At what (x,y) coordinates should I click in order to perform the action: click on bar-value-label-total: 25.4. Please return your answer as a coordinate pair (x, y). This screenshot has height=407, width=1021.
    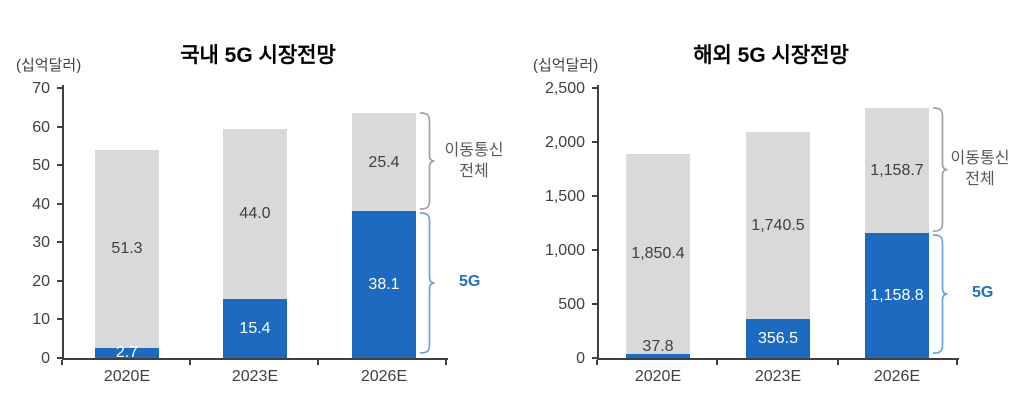
    Looking at the image, I should click on (384, 162).